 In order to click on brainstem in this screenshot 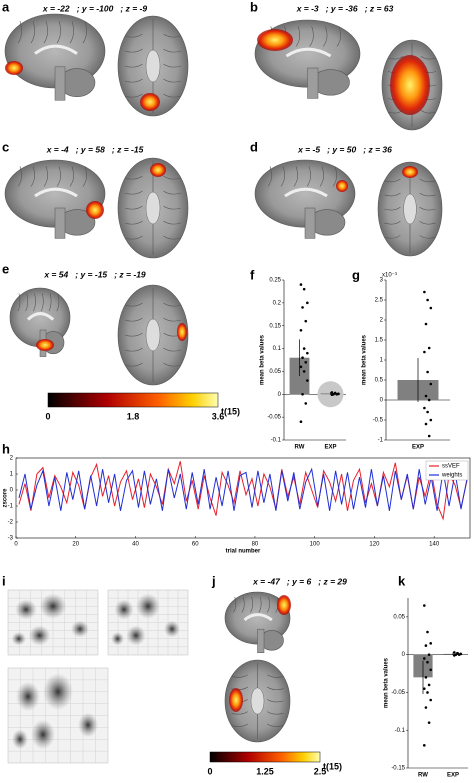, I will do `click(313, 83)`.